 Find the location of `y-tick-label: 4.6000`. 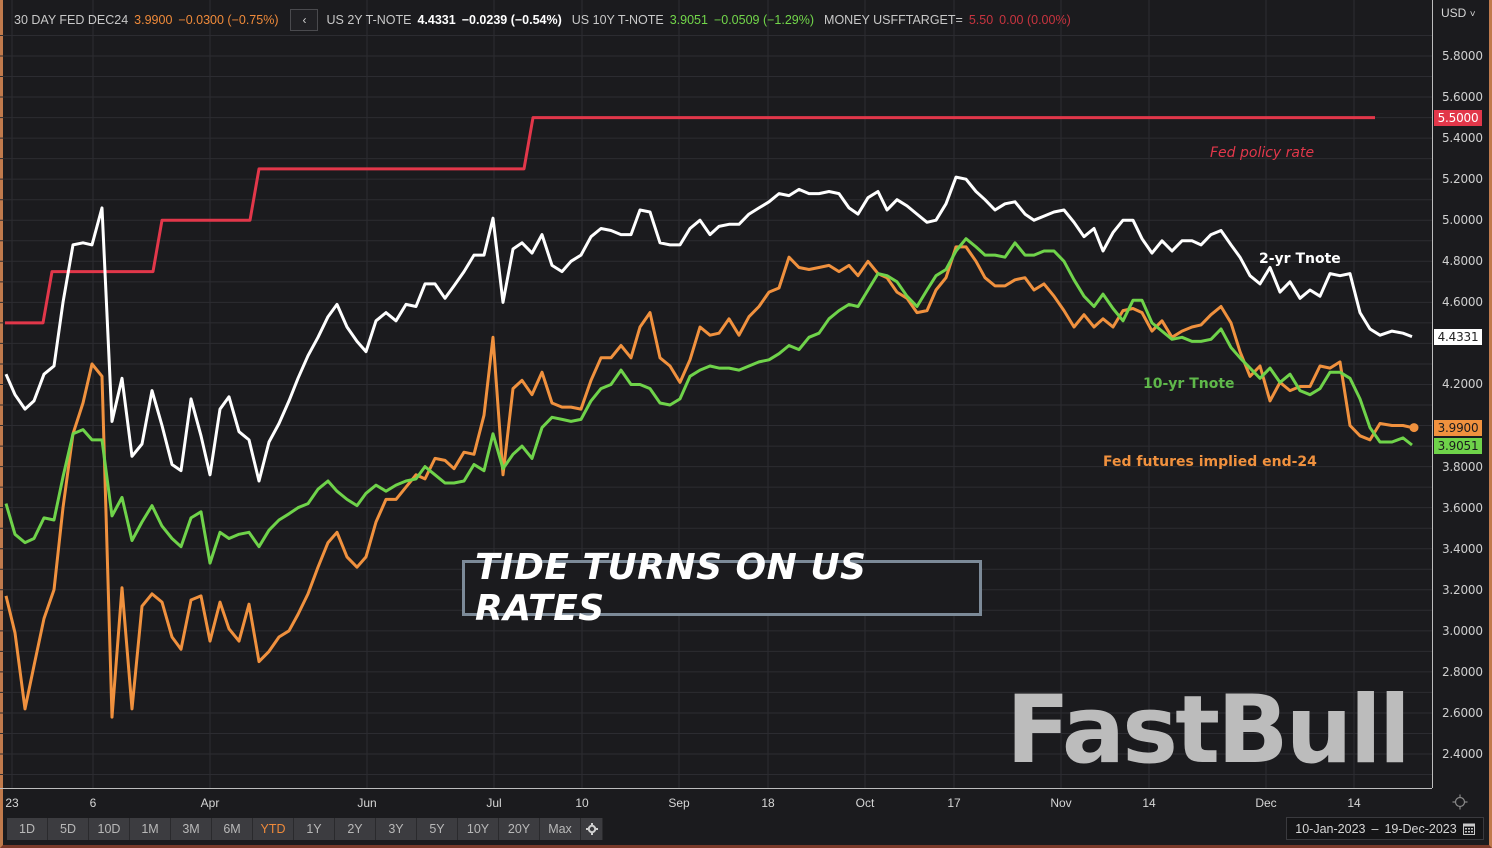

y-tick-label: 4.6000 is located at coordinates (1462, 302).